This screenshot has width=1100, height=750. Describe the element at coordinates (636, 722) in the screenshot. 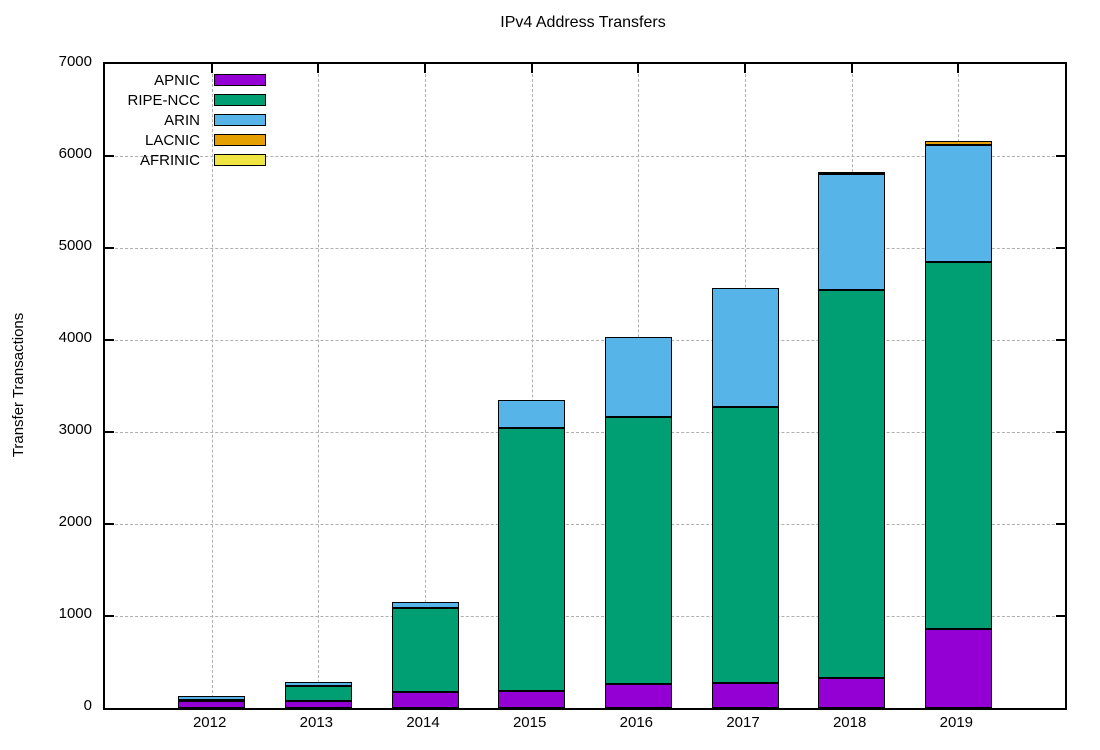

I see `x-tick-label: 2016` at that location.